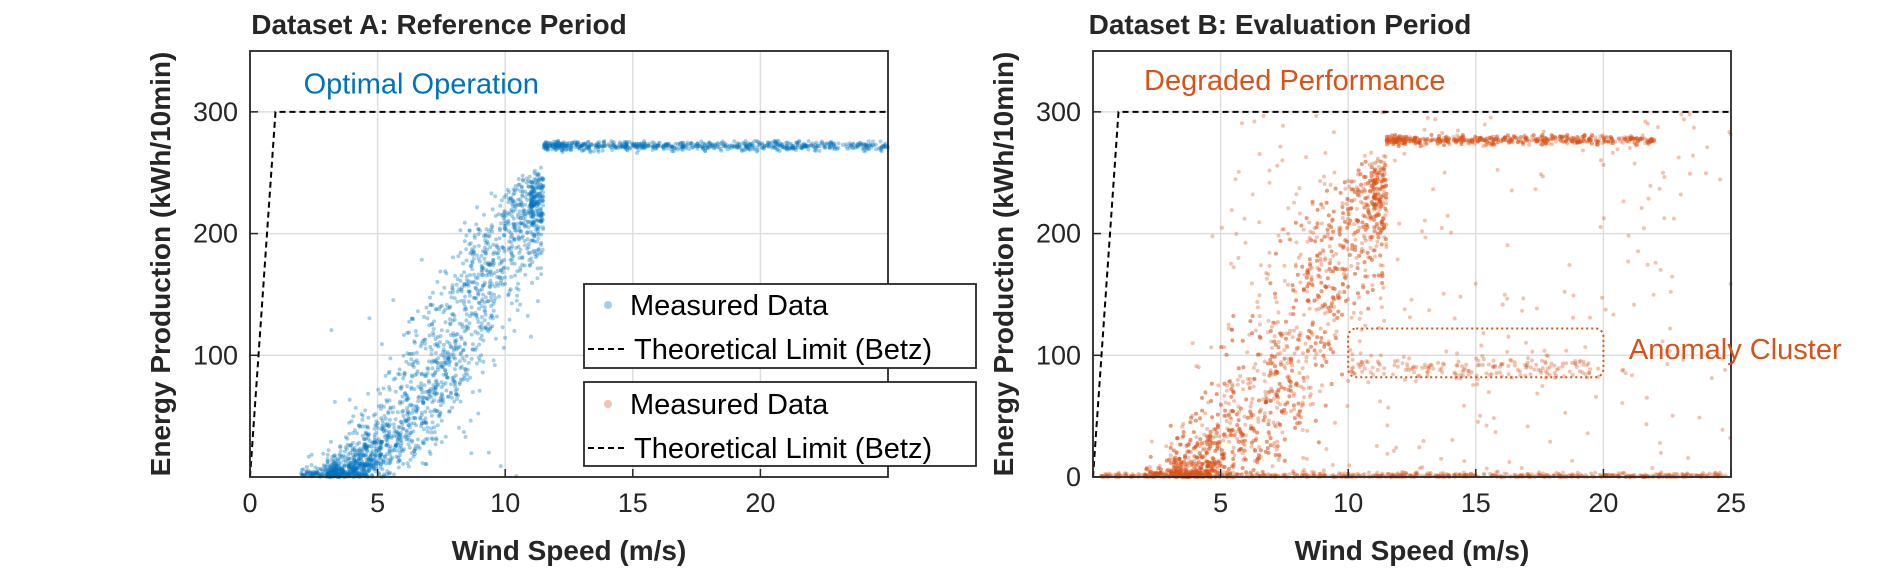  I want to click on x-tick-label: 10, so click(505, 503).